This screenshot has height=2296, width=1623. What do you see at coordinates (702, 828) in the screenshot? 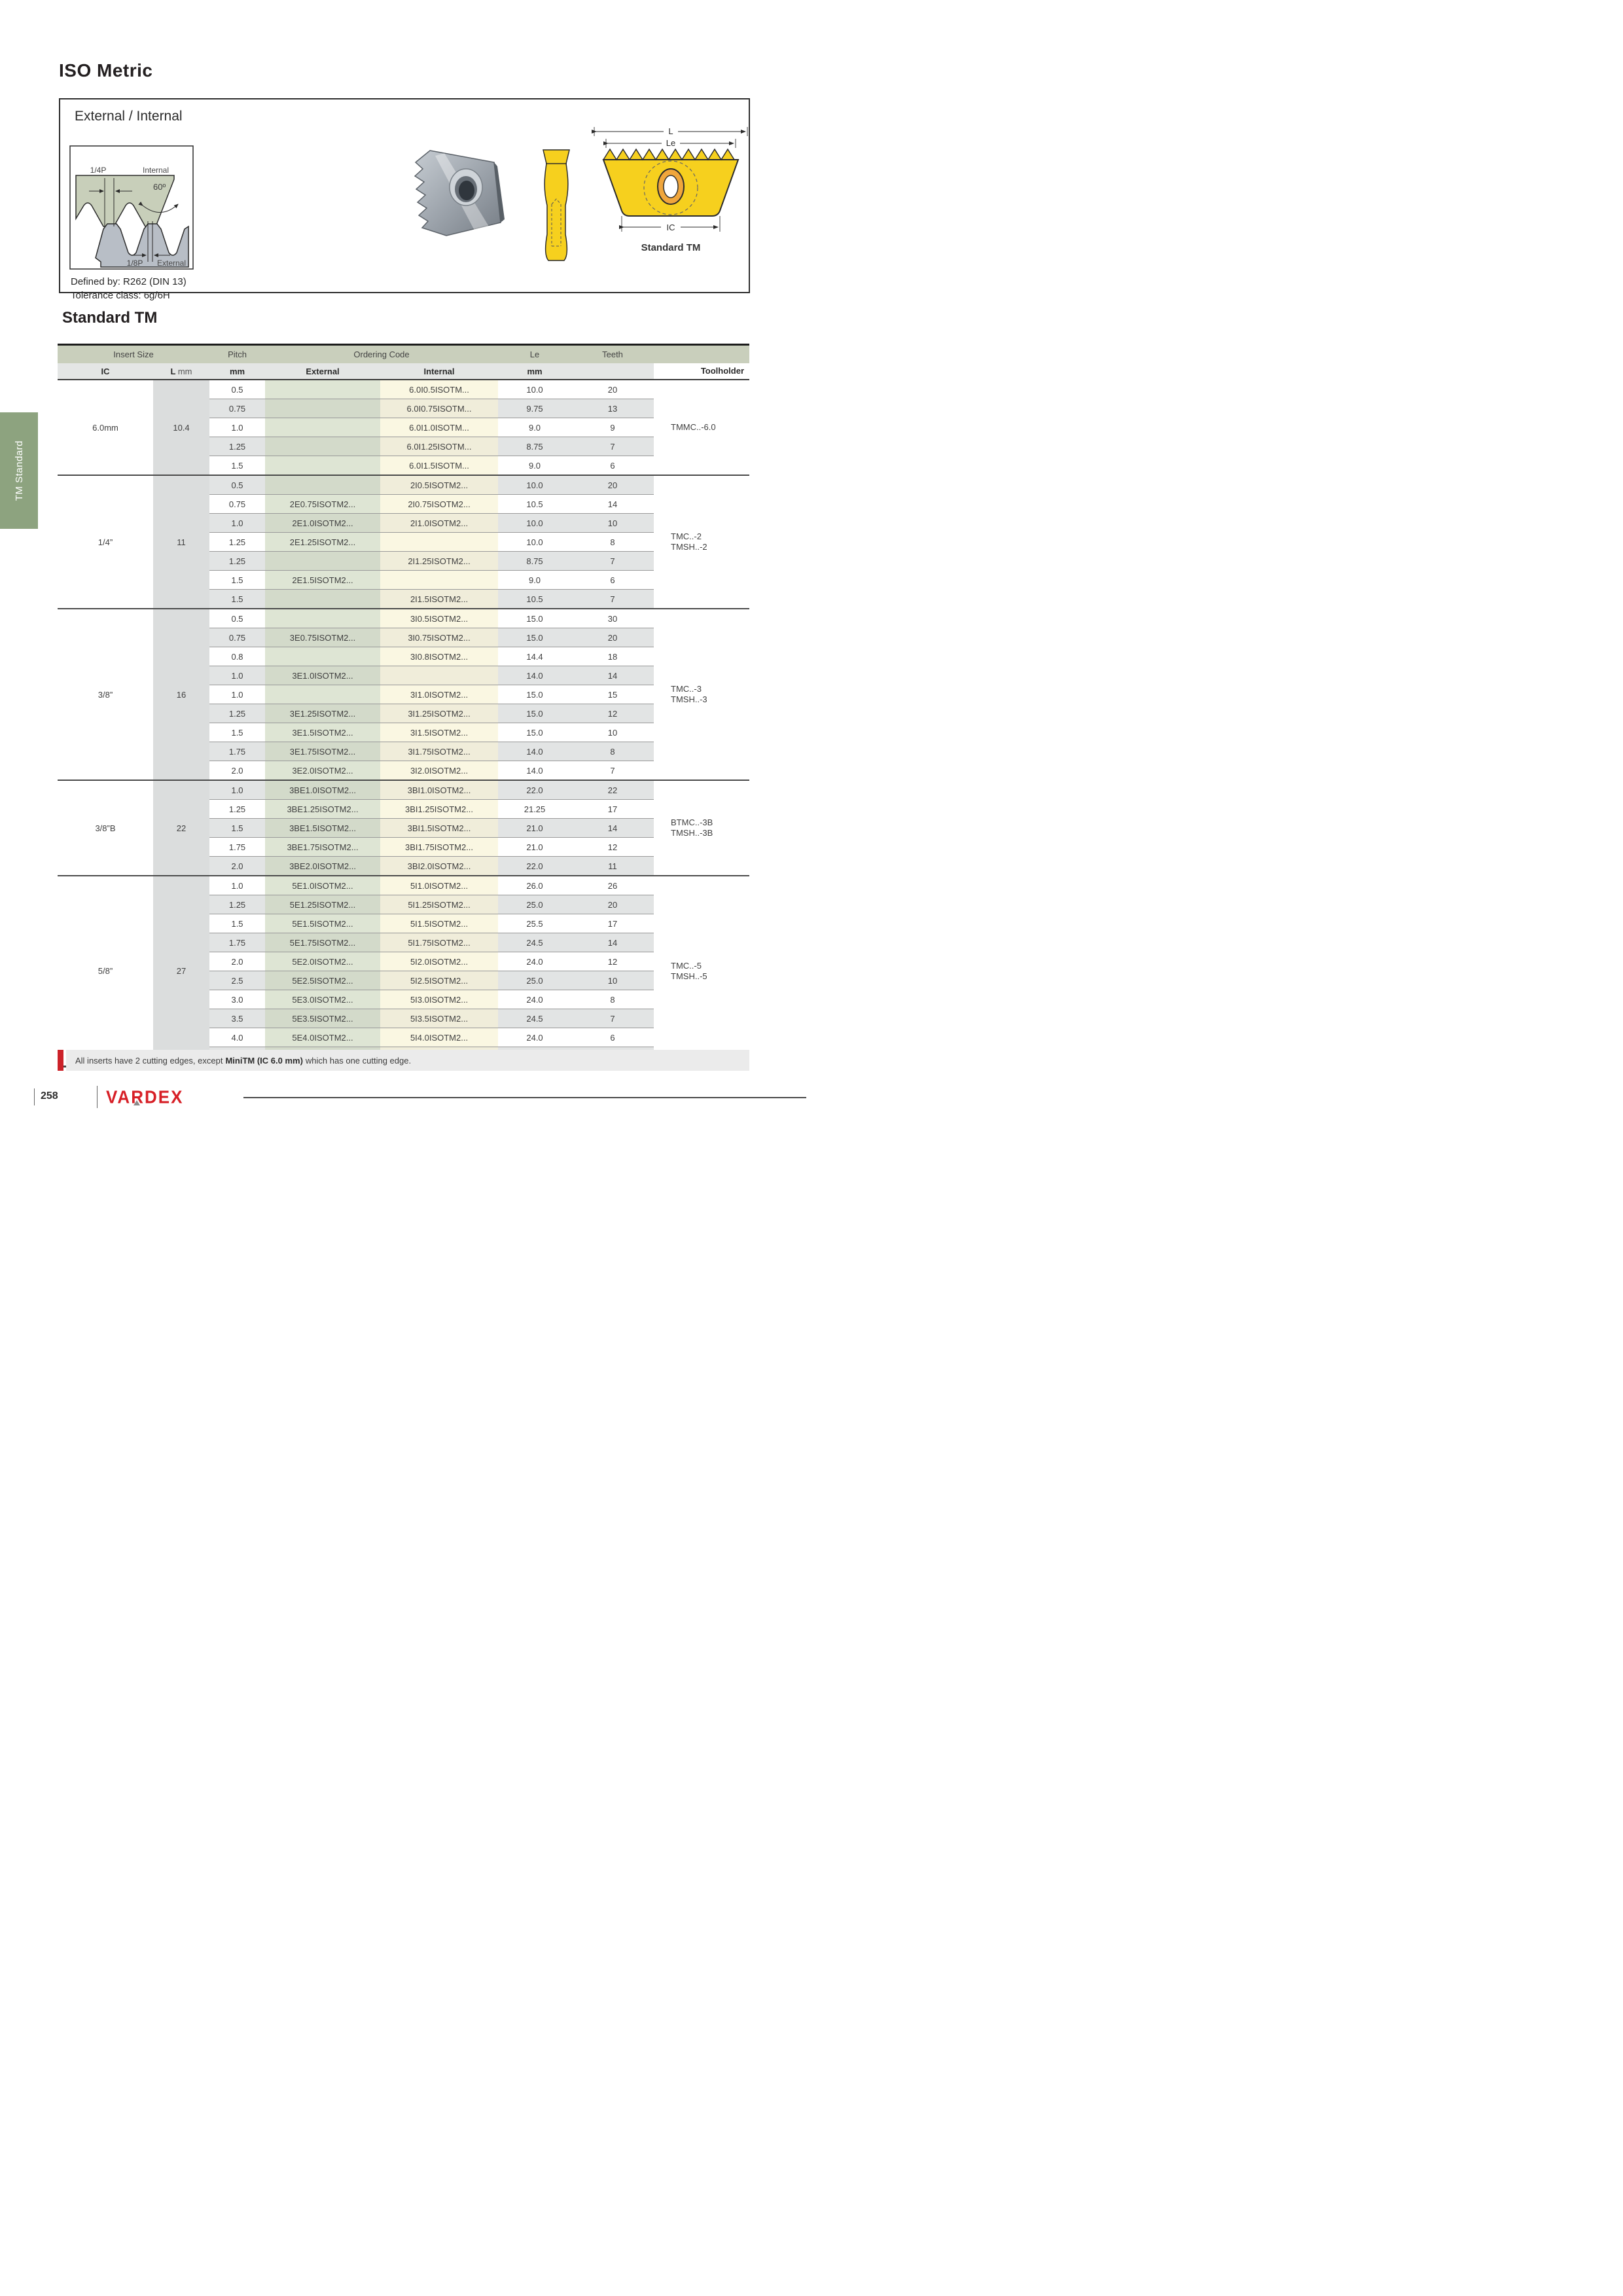
I see `toolholder-cell: BTMC..-3B TMSH..-3B` at bounding box center [702, 828].